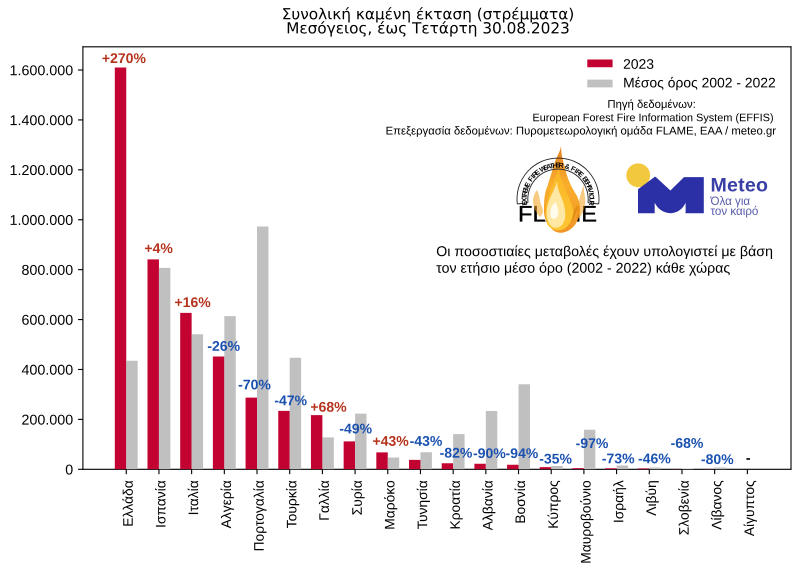 The image size is (800, 572). I want to click on svg-text: B, so click(584, 180).